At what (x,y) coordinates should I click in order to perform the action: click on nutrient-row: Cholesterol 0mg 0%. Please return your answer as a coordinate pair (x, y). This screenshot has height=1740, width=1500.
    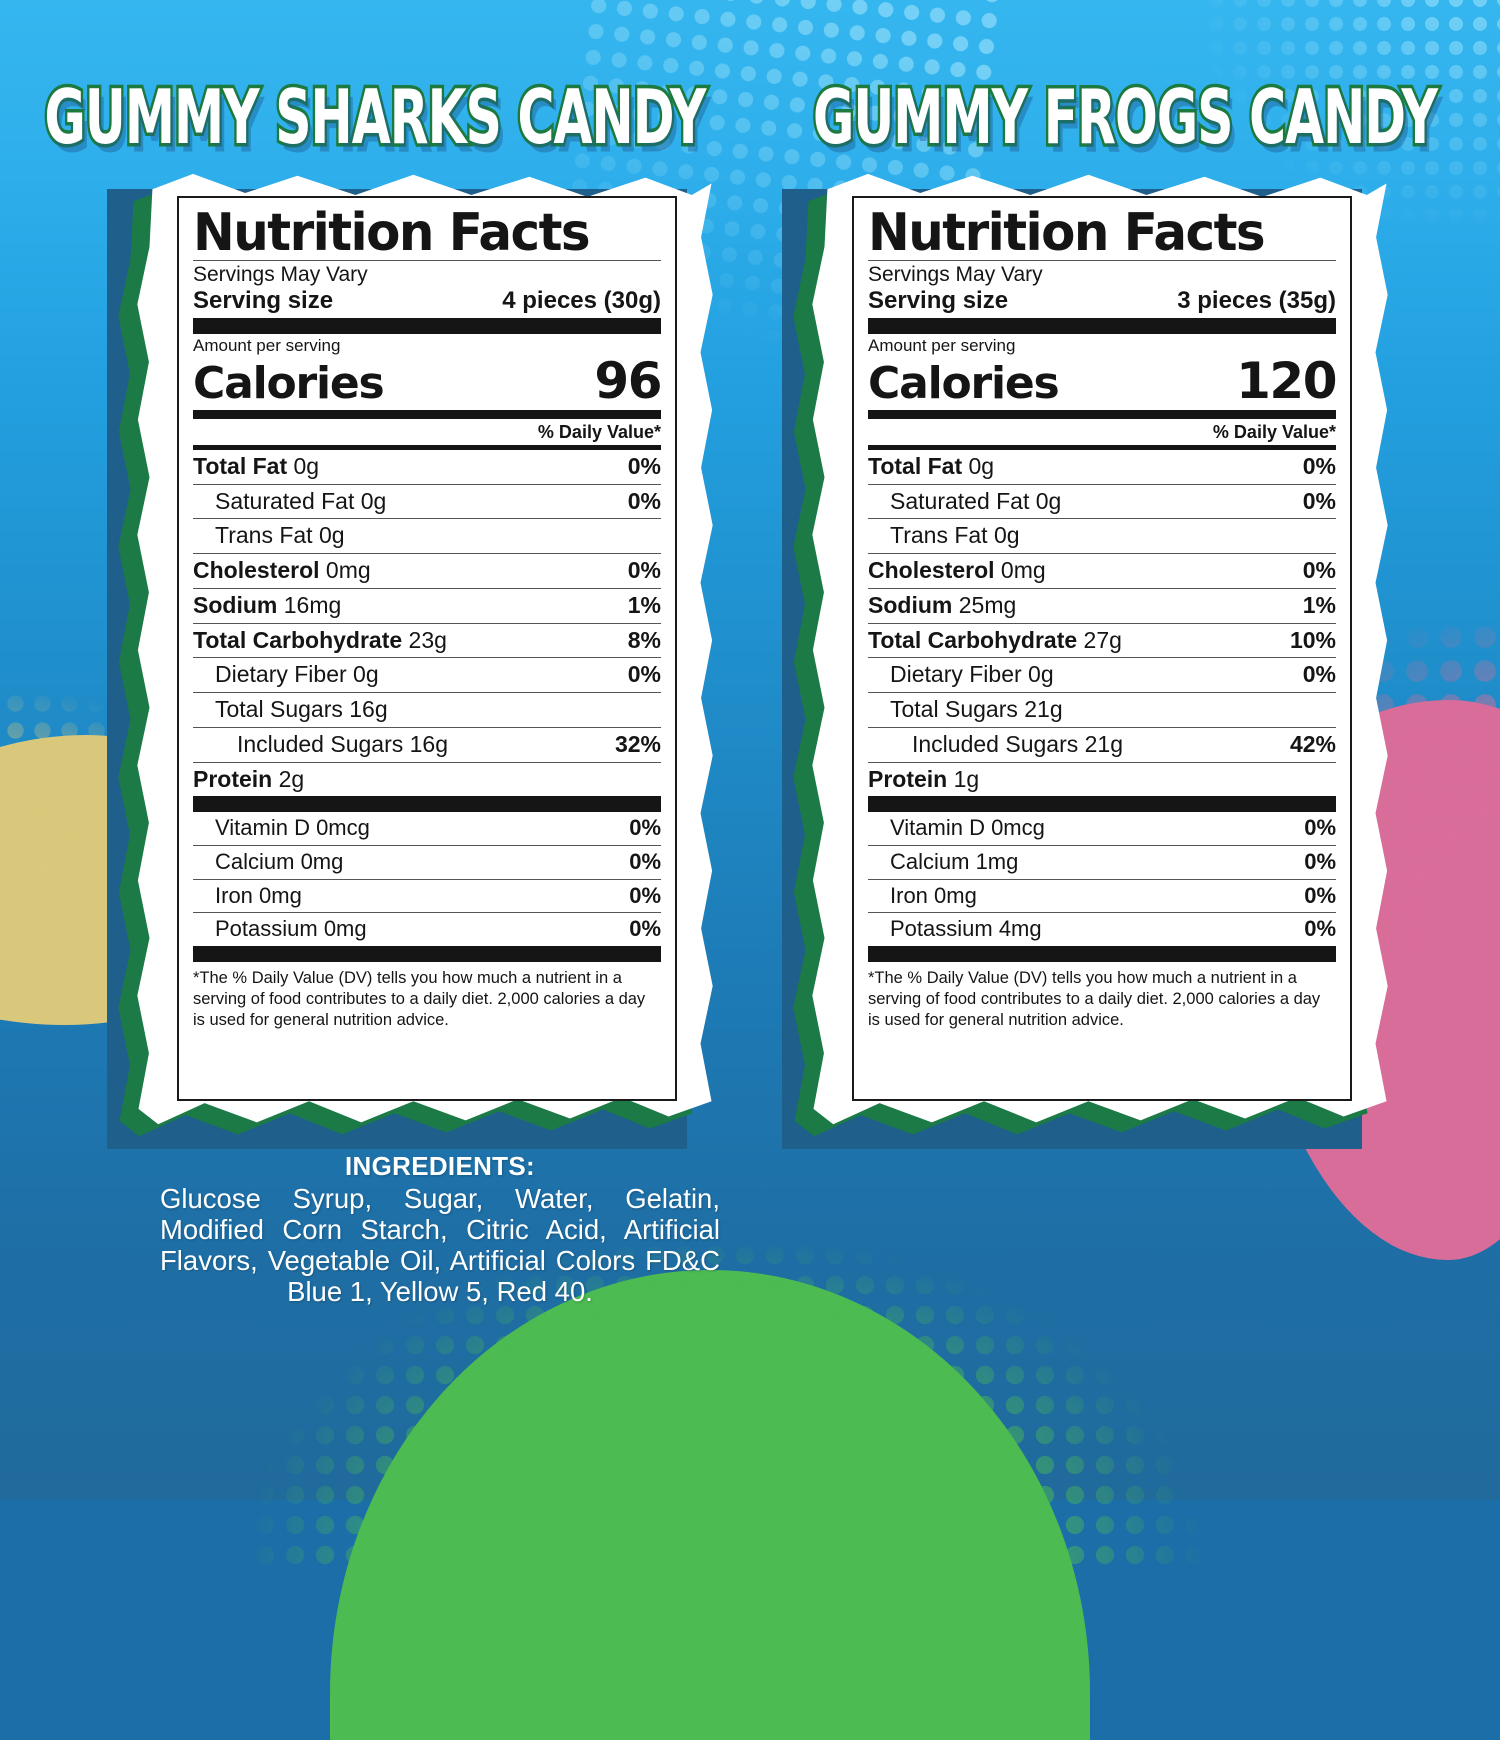
    Looking at the image, I should click on (1102, 570).